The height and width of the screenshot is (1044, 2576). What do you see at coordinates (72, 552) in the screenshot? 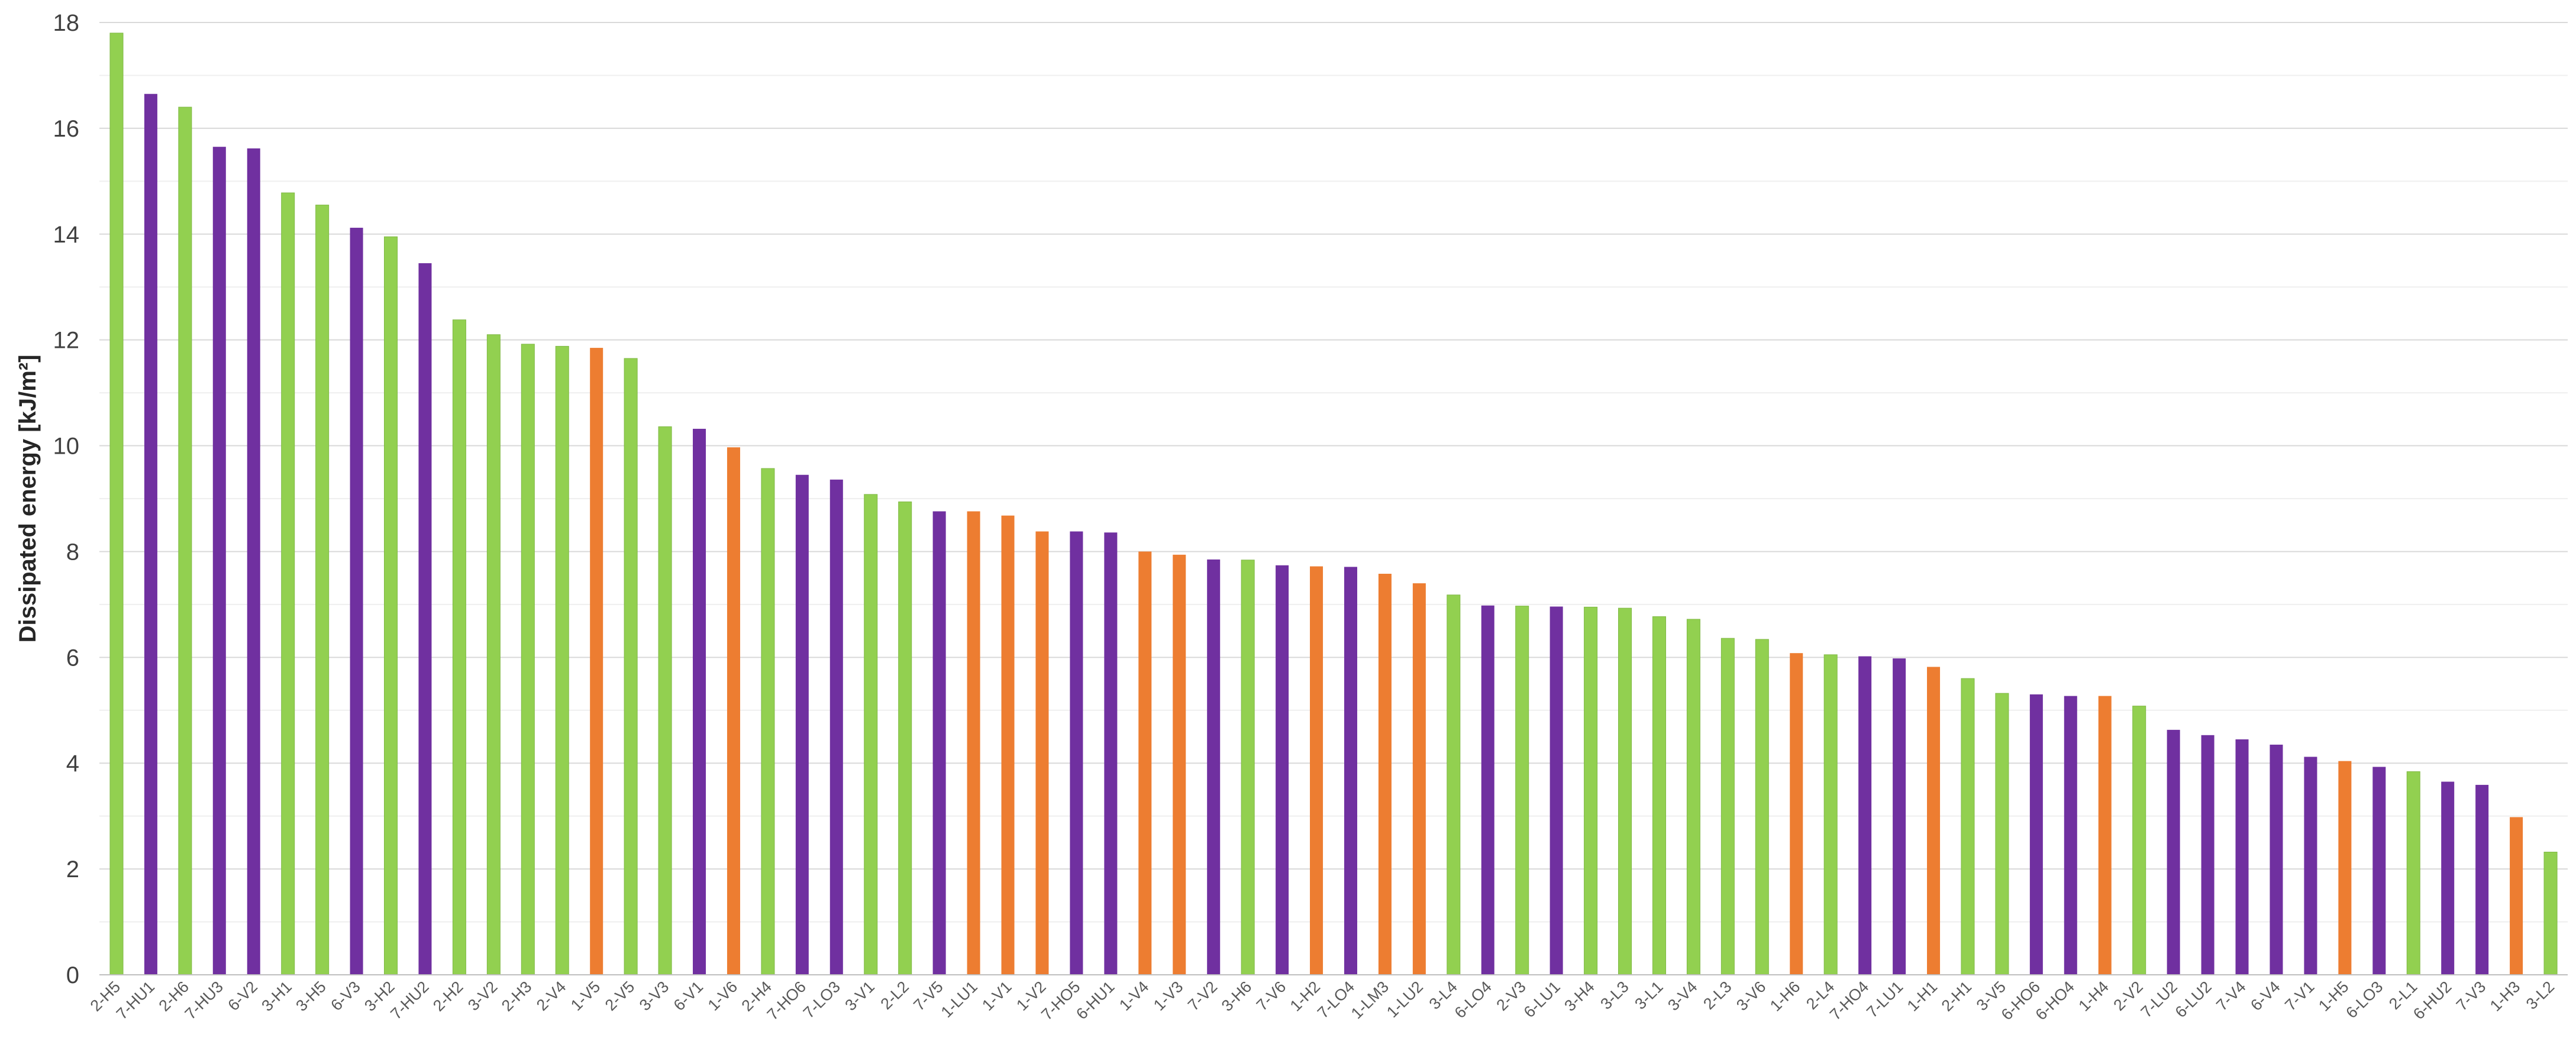
I see `y-tick-label: 8` at bounding box center [72, 552].